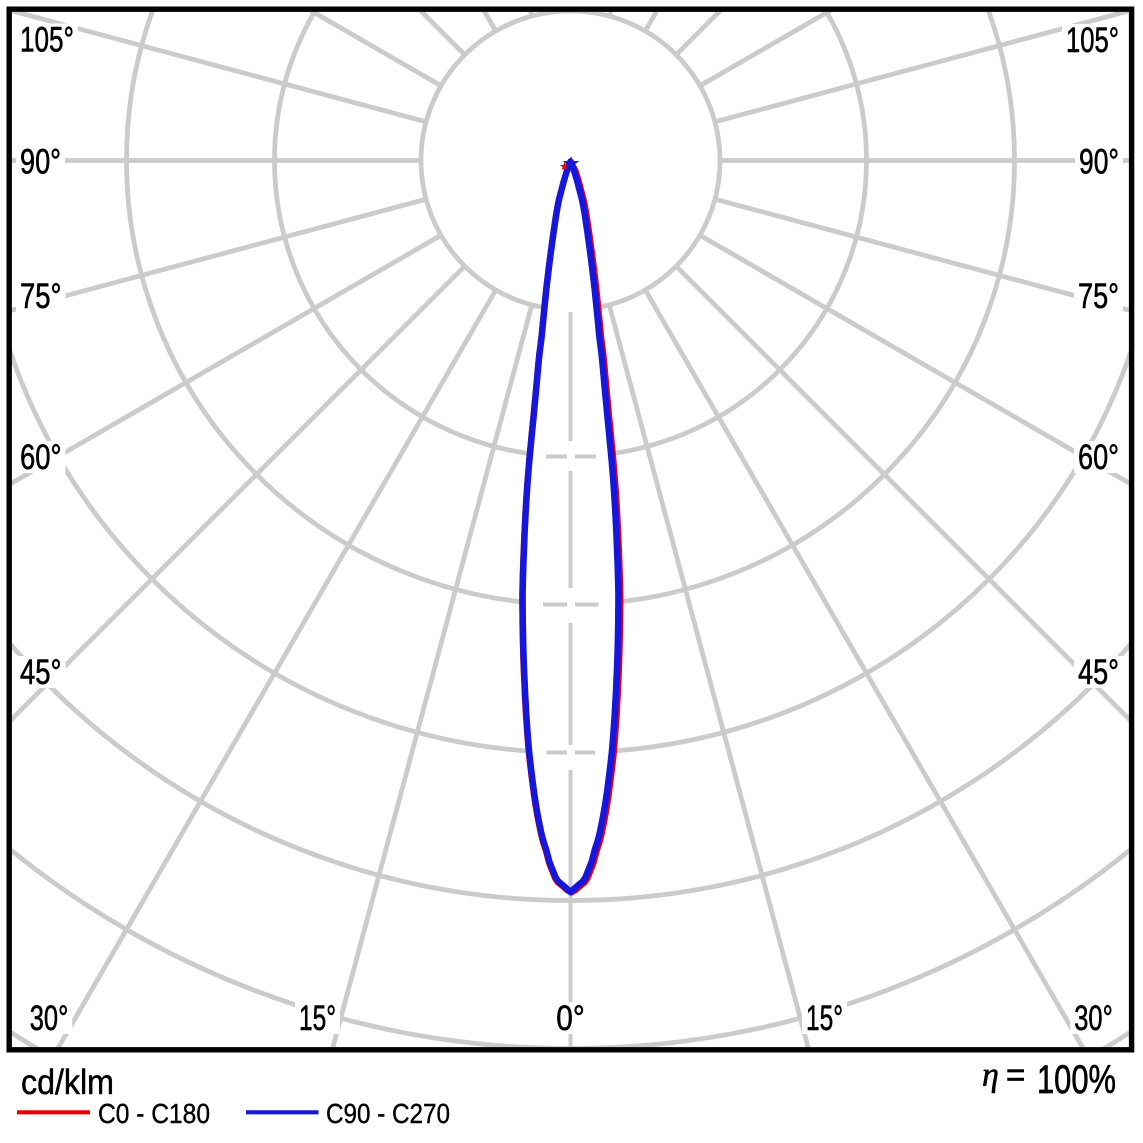 The width and height of the screenshot is (1143, 1143). Describe the element at coordinates (67, 1082) in the screenshot. I see `svg-text: cd/klm` at that location.